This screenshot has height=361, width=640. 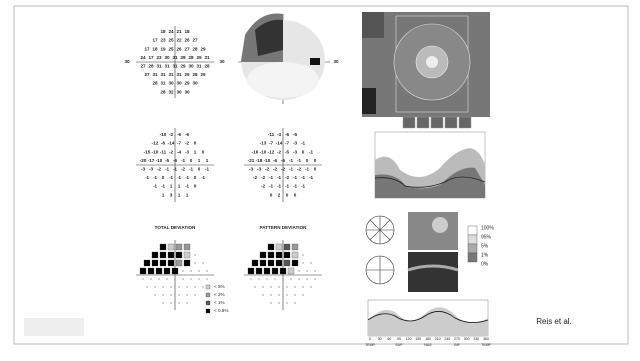 I want to click on field-value: 23, so click(x=159, y=57).